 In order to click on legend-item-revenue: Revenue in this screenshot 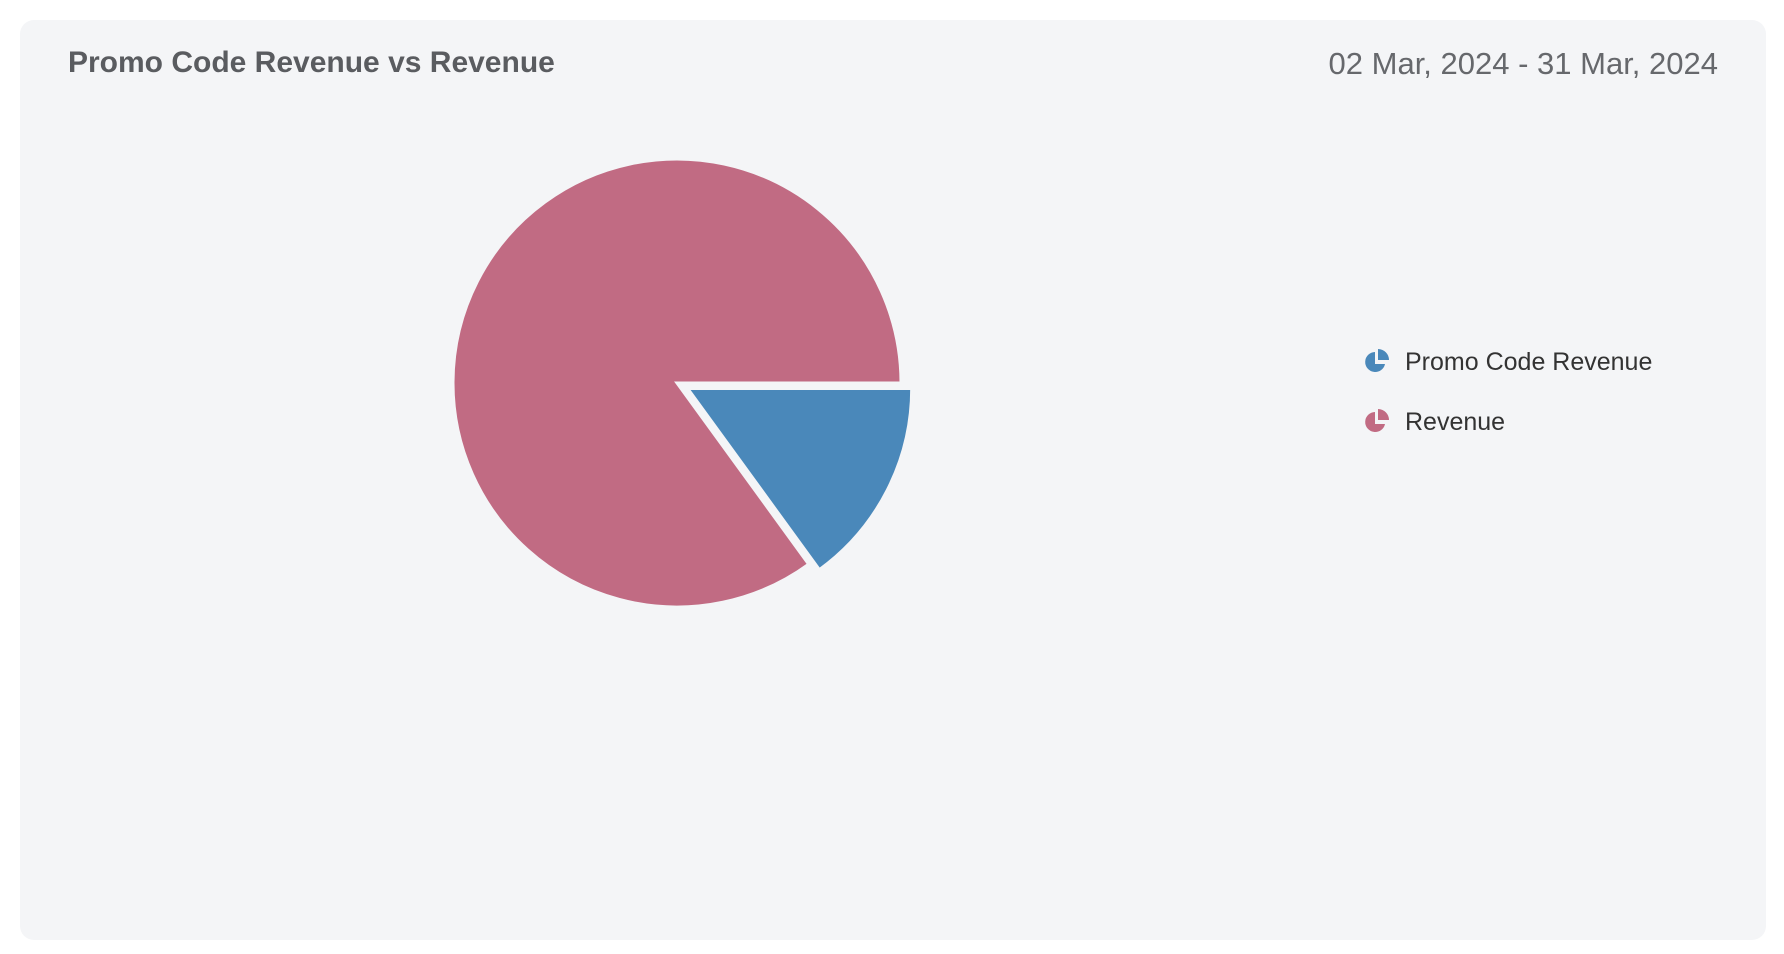, I will do `click(1507, 422)`.